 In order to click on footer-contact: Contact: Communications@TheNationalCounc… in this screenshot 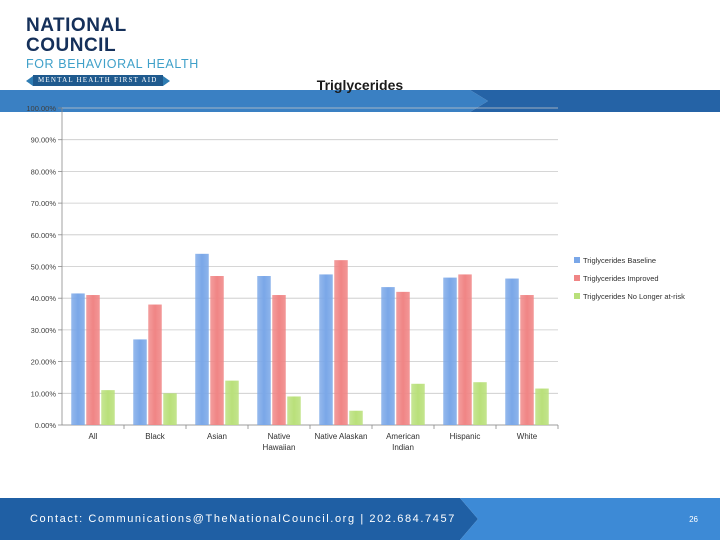, I will do `click(243, 519)`.